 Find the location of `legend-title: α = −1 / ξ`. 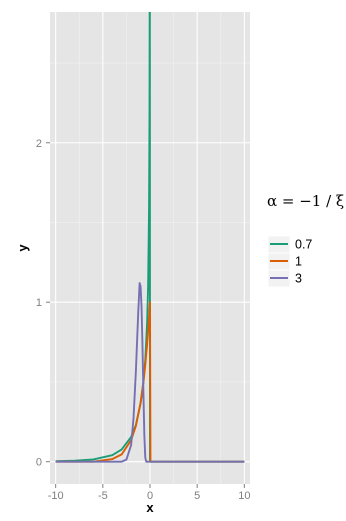

legend-title: α = −1 / ξ is located at coordinates (305, 201).